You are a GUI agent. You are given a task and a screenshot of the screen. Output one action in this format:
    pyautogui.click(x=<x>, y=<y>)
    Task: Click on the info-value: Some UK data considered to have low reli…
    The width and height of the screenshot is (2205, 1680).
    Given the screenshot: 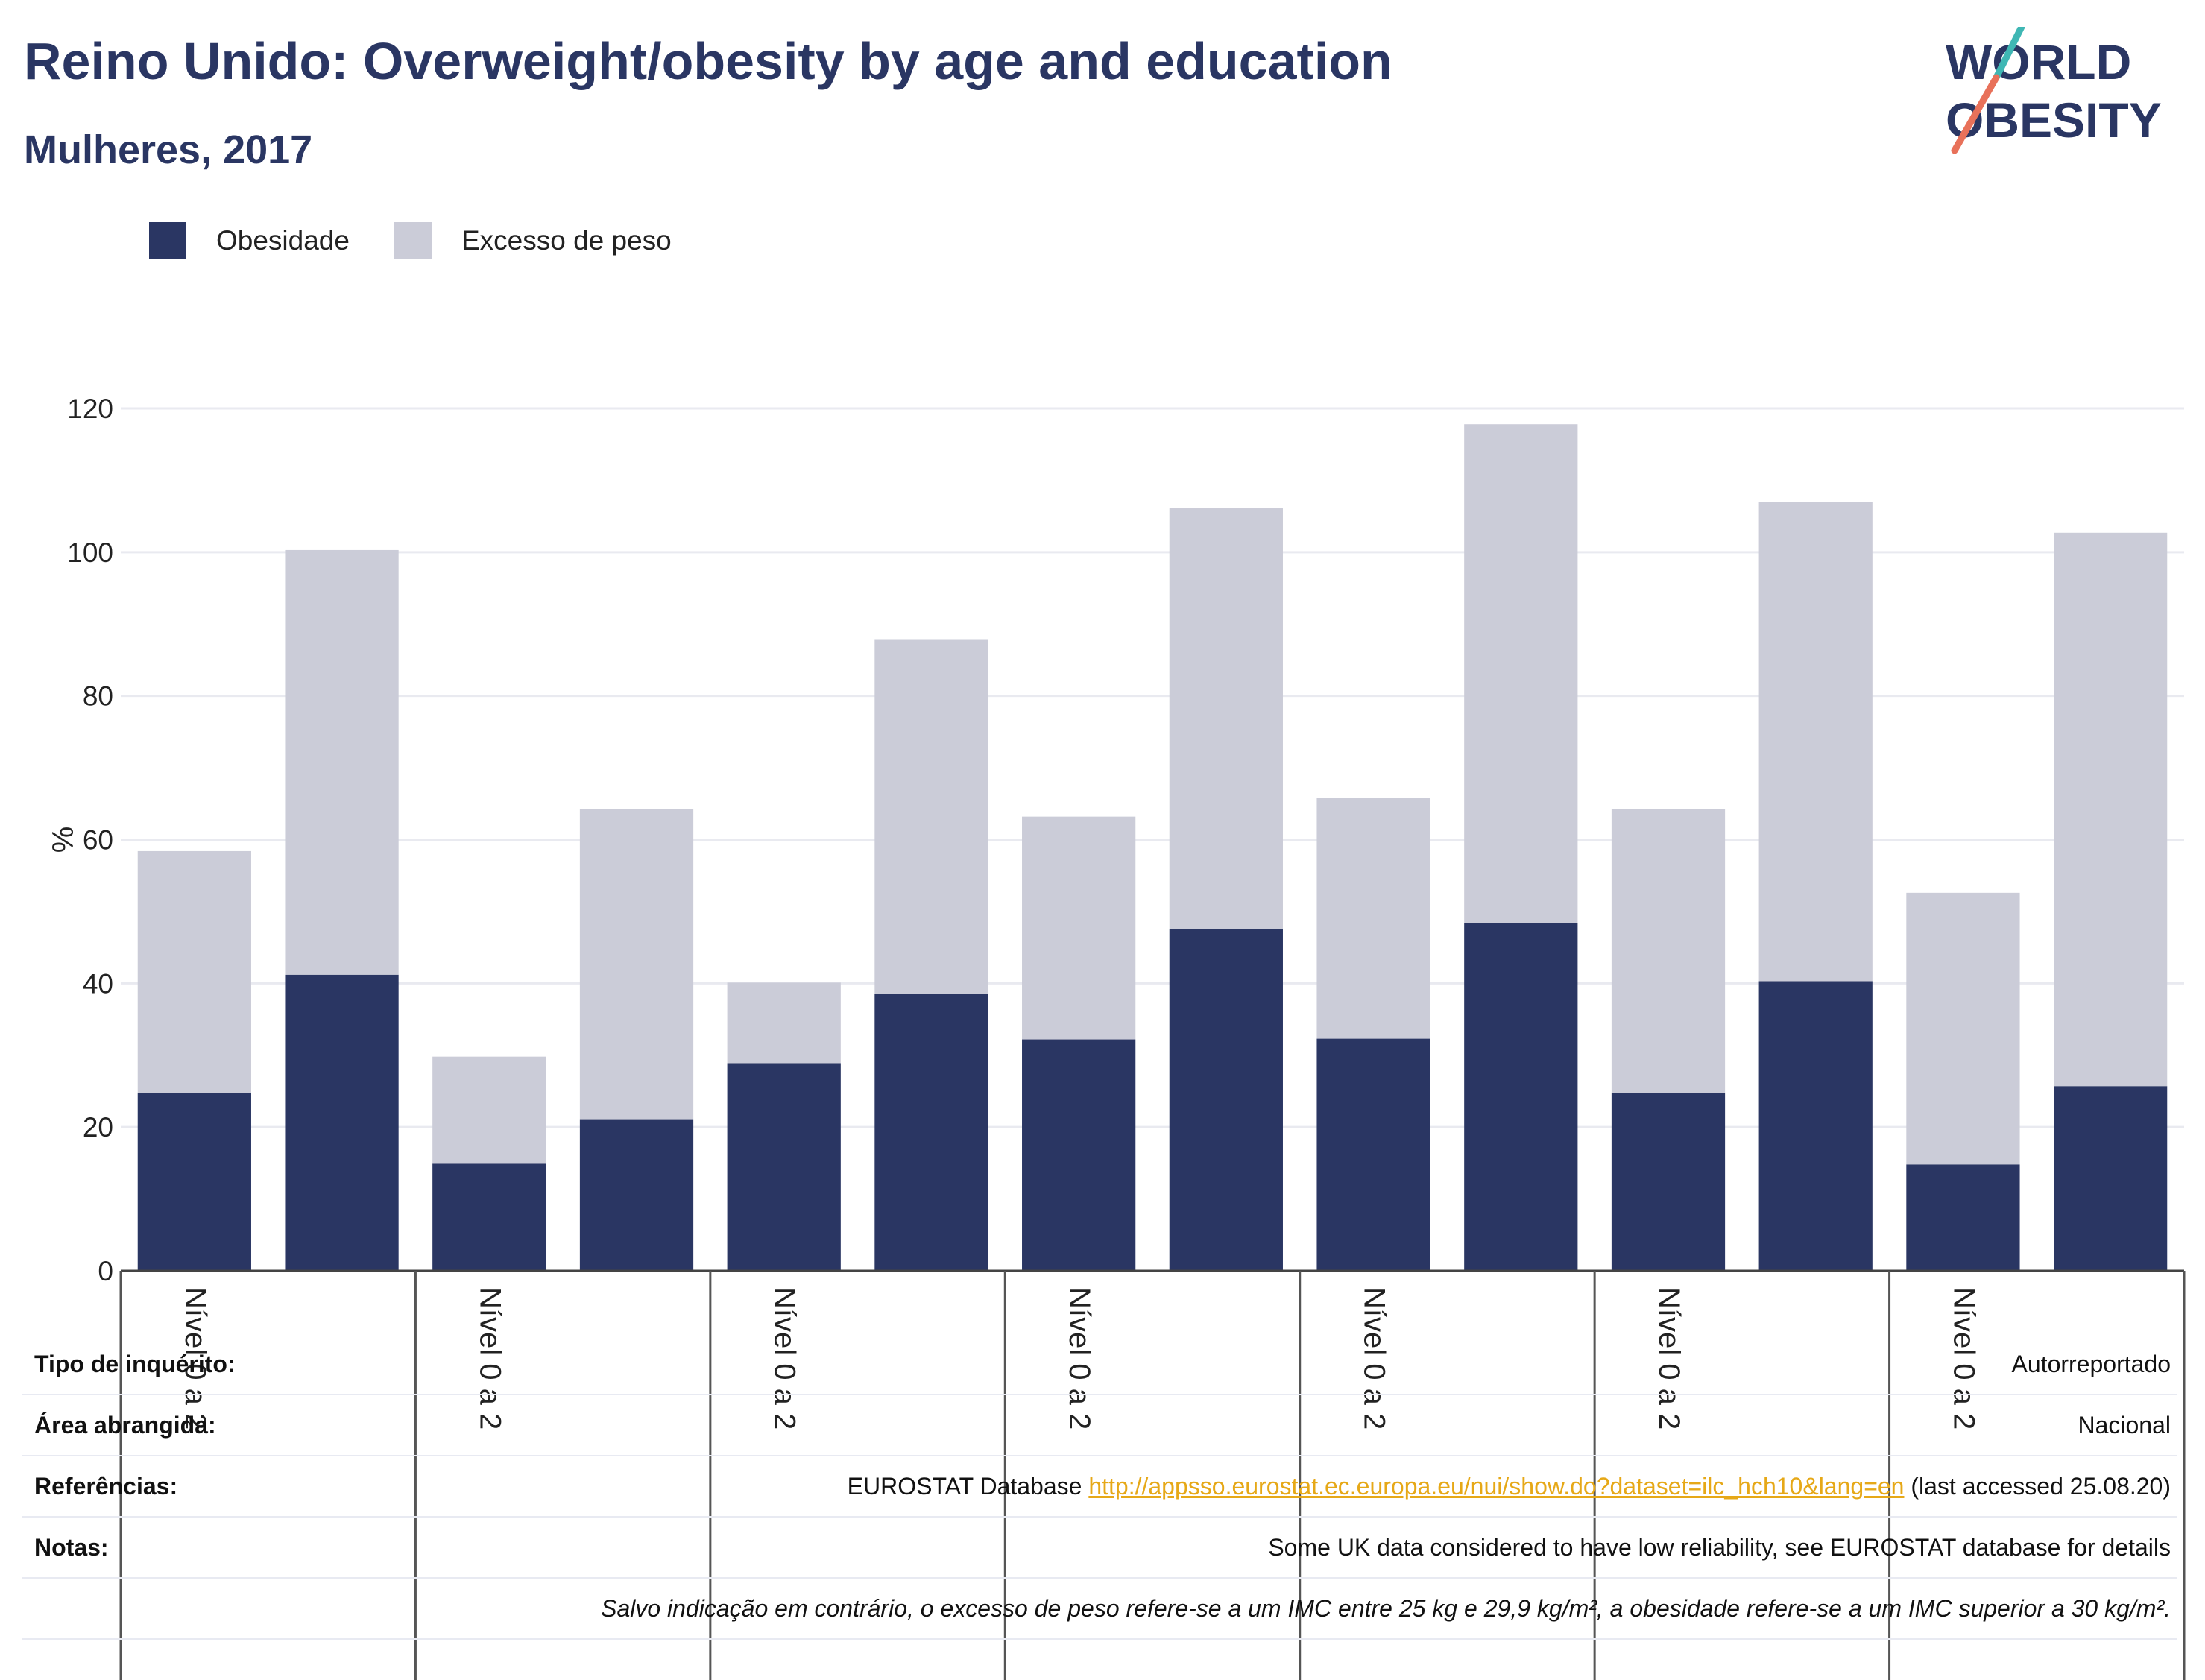 What is the action you would take?
    pyautogui.click(x=1719, y=1547)
    